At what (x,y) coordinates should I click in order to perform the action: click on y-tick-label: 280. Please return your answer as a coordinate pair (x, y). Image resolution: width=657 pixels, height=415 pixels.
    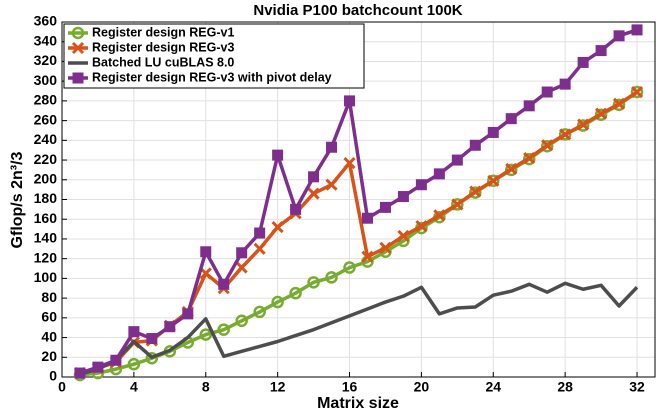
    Looking at the image, I should click on (46, 100).